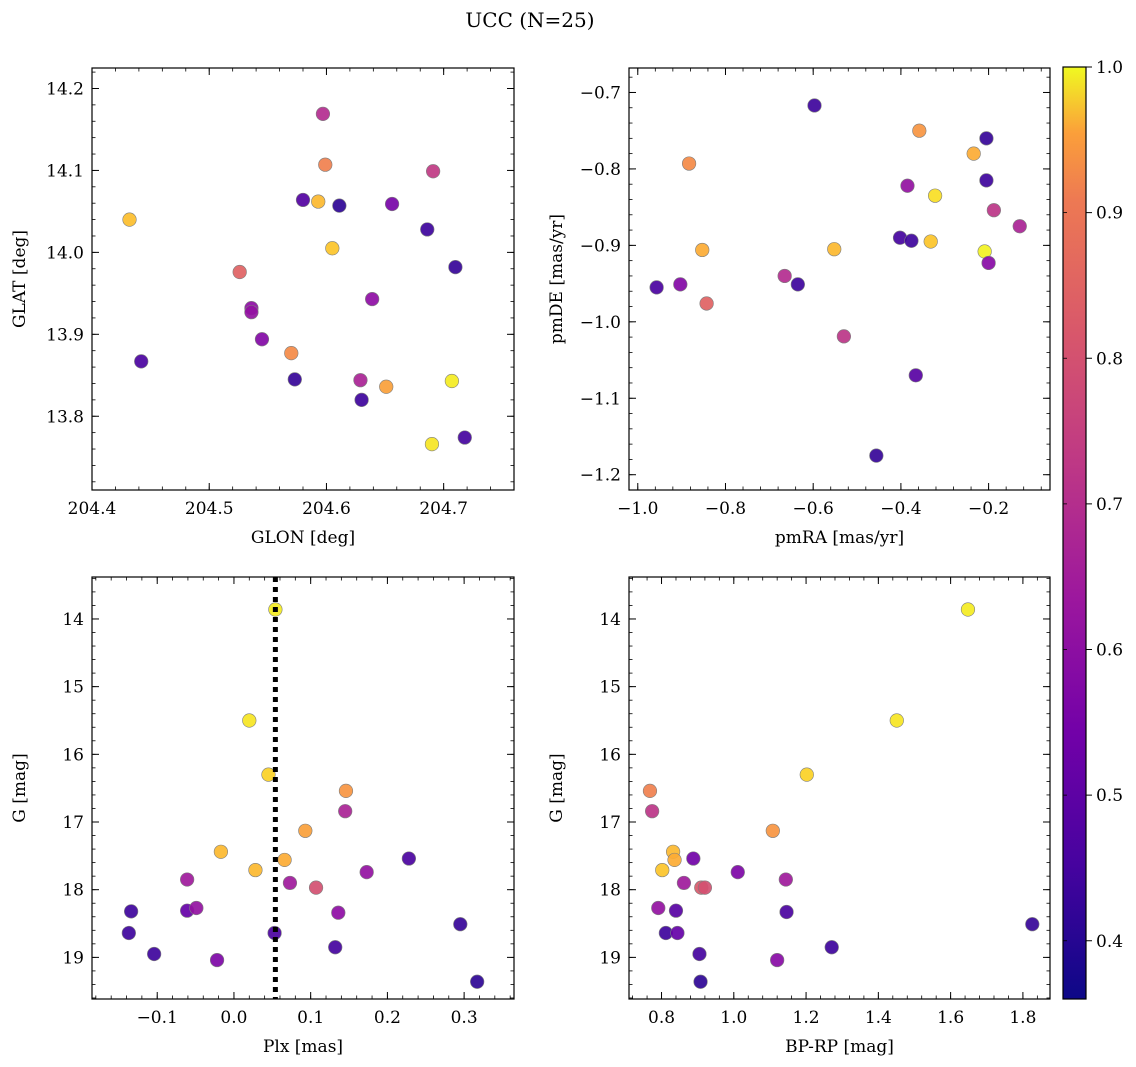 This screenshot has height=1067, width=1136. What do you see at coordinates (303, 1047) in the screenshot?
I see `x-axis-label: Plx [mas]` at bounding box center [303, 1047].